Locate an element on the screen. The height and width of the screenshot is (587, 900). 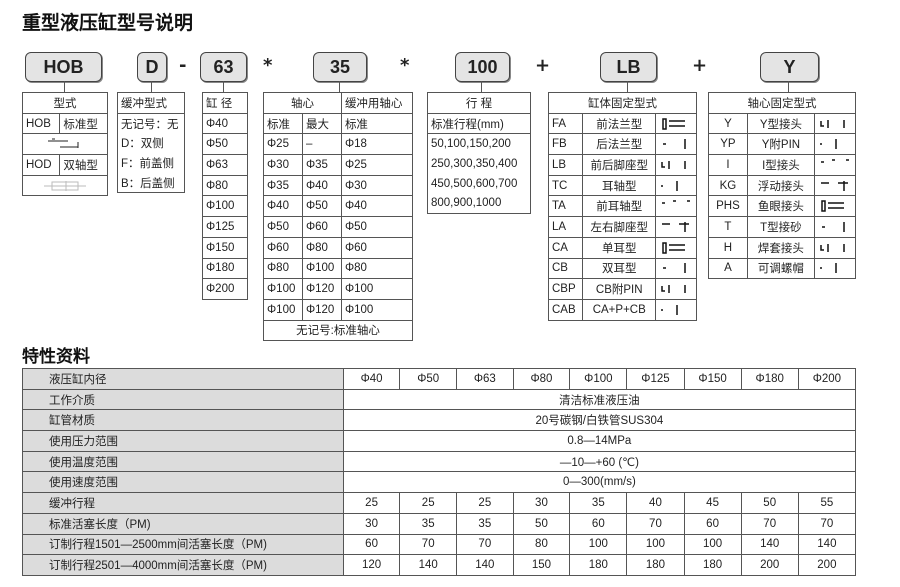
table-row: 无记号:标准轴心 is located at coordinates (338, 330).